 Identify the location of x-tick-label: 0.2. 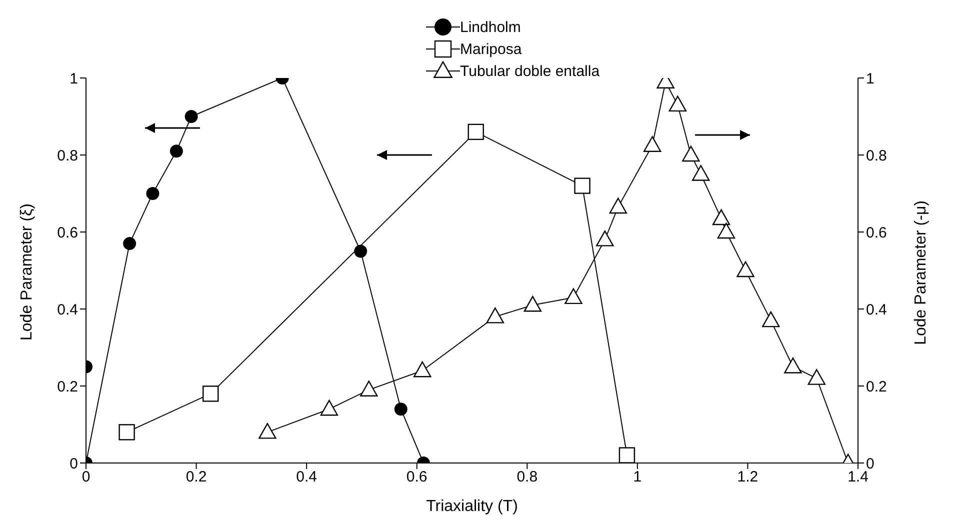
(196, 477).